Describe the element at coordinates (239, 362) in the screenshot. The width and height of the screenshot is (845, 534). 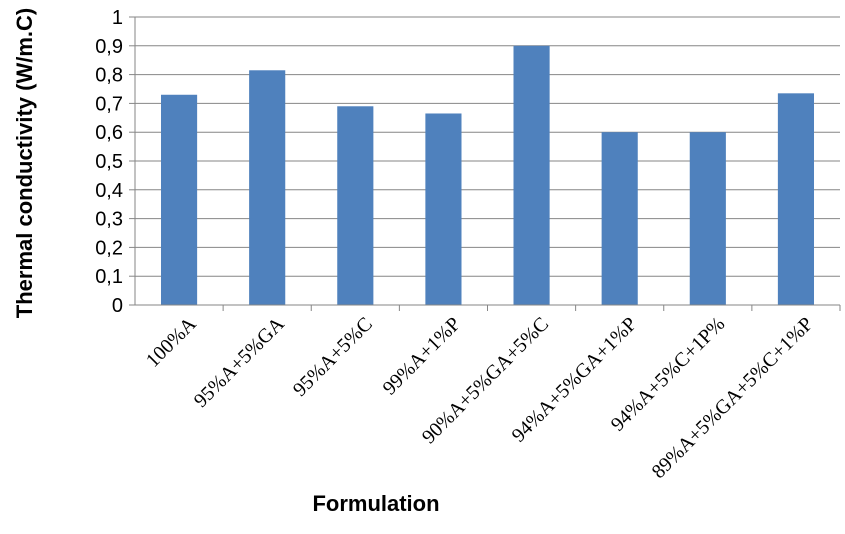
I see `x-tick-label: 95%A+5%GA` at that location.